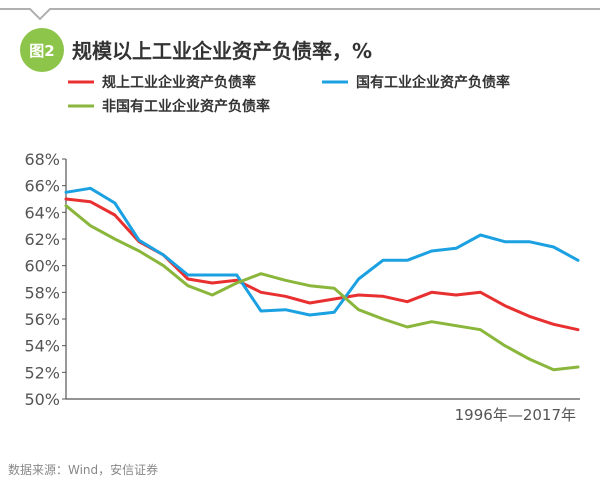  Describe the element at coordinates (42, 159) in the screenshot. I see `y-tick-label: 68%` at that location.